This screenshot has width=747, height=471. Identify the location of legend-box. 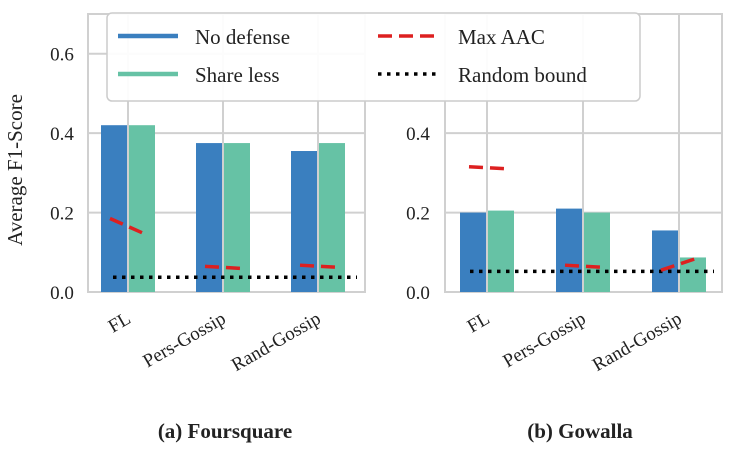
(373, 57).